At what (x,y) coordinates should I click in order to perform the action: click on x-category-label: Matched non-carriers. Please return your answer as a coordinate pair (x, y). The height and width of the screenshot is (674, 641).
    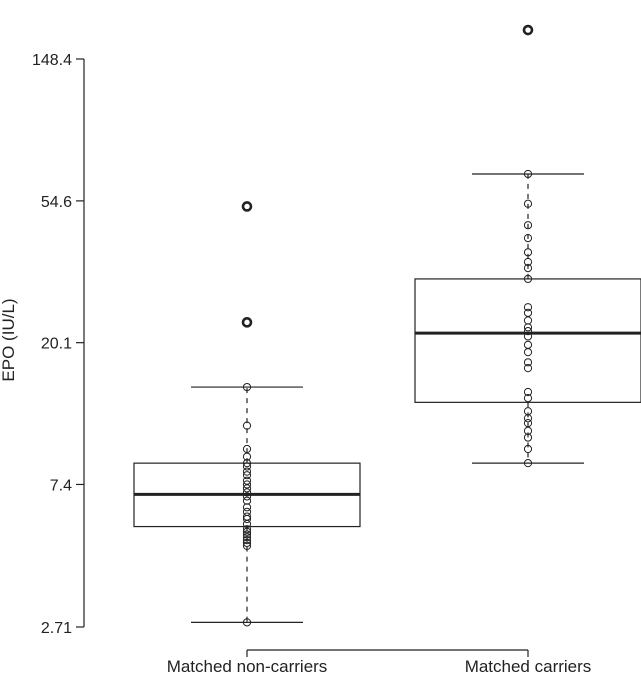
    Looking at the image, I should click on (247, 665).